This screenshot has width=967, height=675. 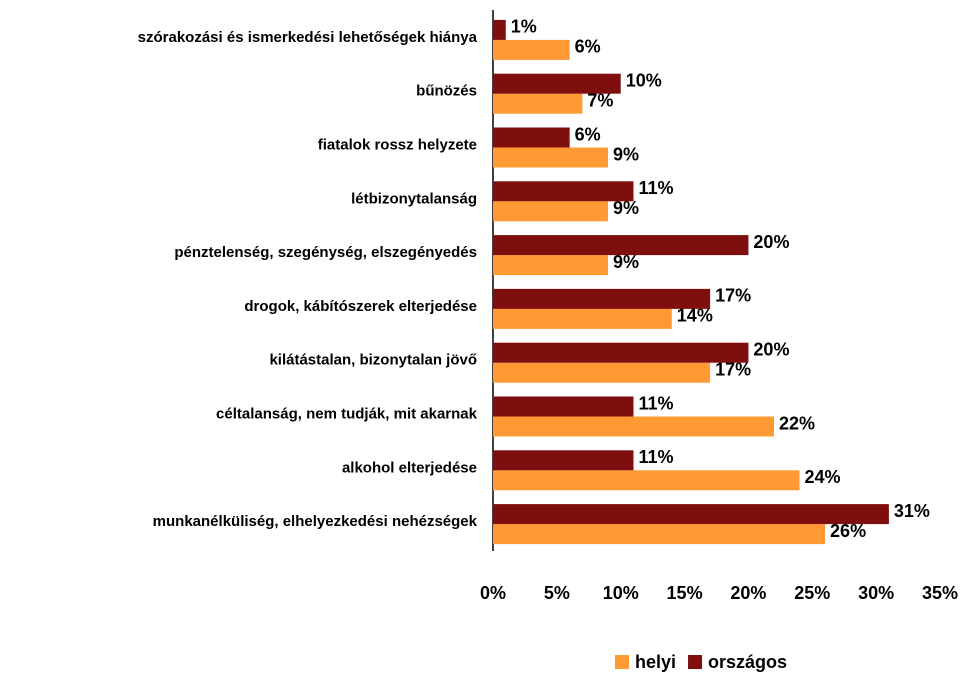 What do you see at coordinates (695, 316) in the screenshot?
I see `data-label: 14%` at bounding box center [695, 316].